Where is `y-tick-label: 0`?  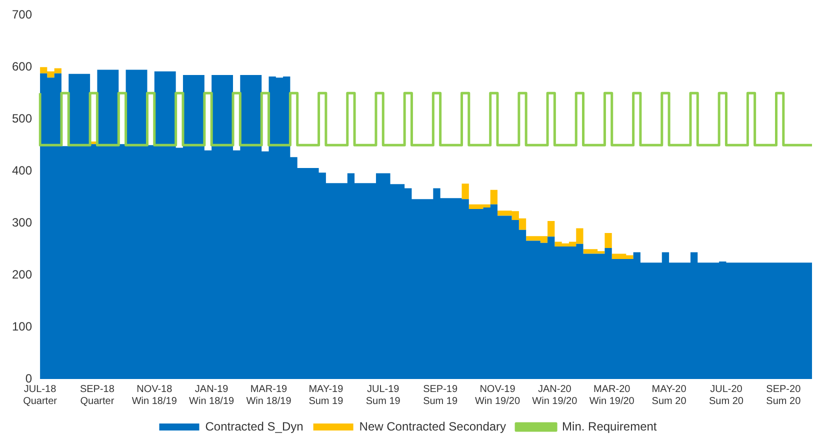
y-tick-label: 0 is located at coordinates (28, 378).